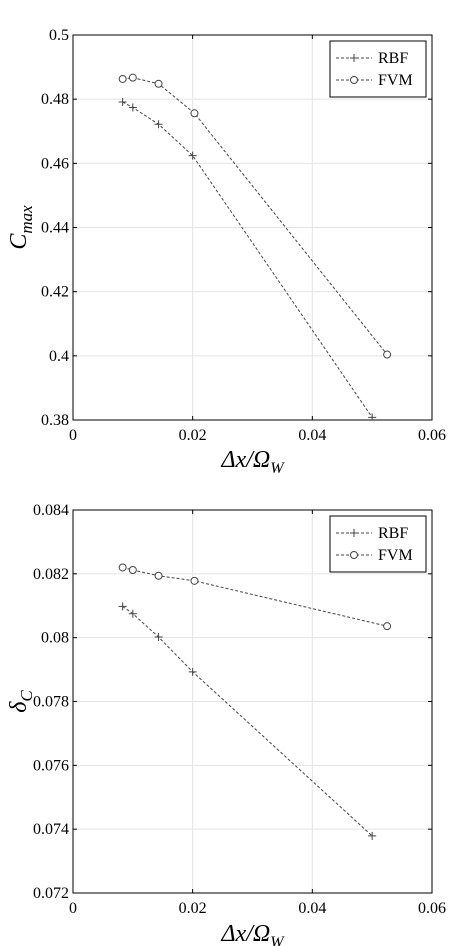 This screenshot has height=946, width=474. I want to click on y-tick-label: 0.44, so click(55, 228).